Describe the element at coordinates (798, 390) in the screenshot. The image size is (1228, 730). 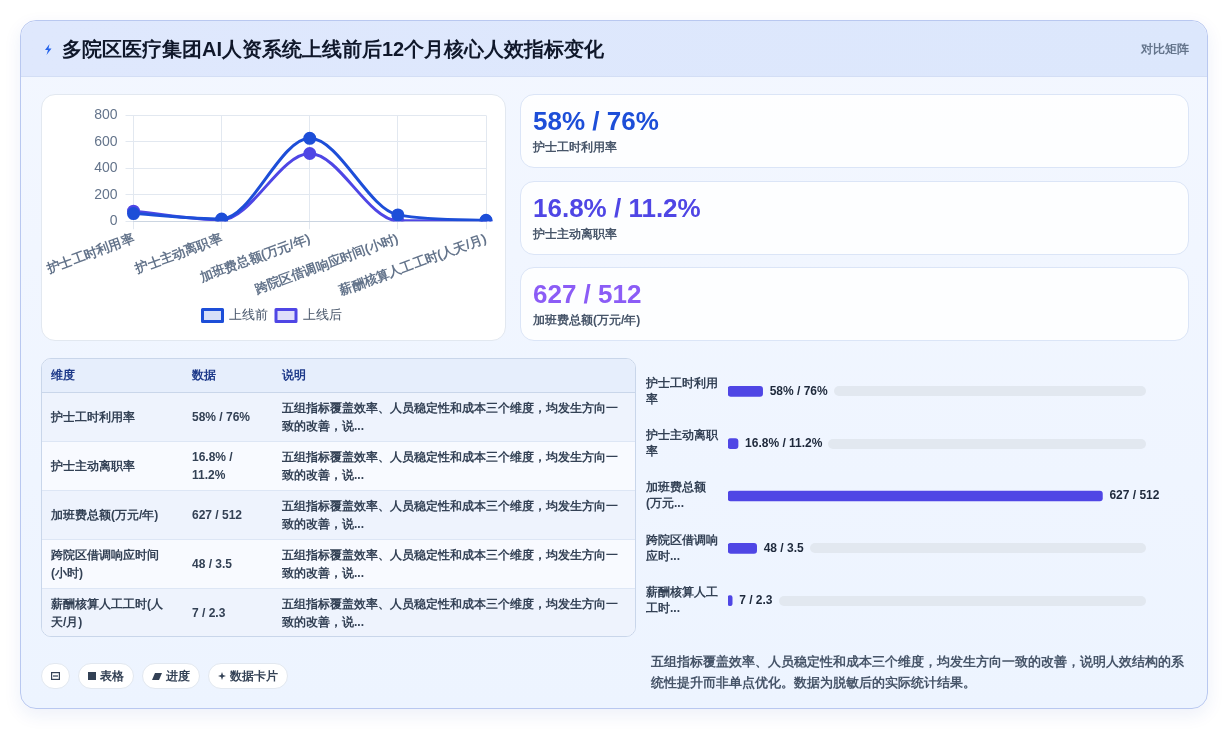
I see `data-label: 58% / 76%` at that location.